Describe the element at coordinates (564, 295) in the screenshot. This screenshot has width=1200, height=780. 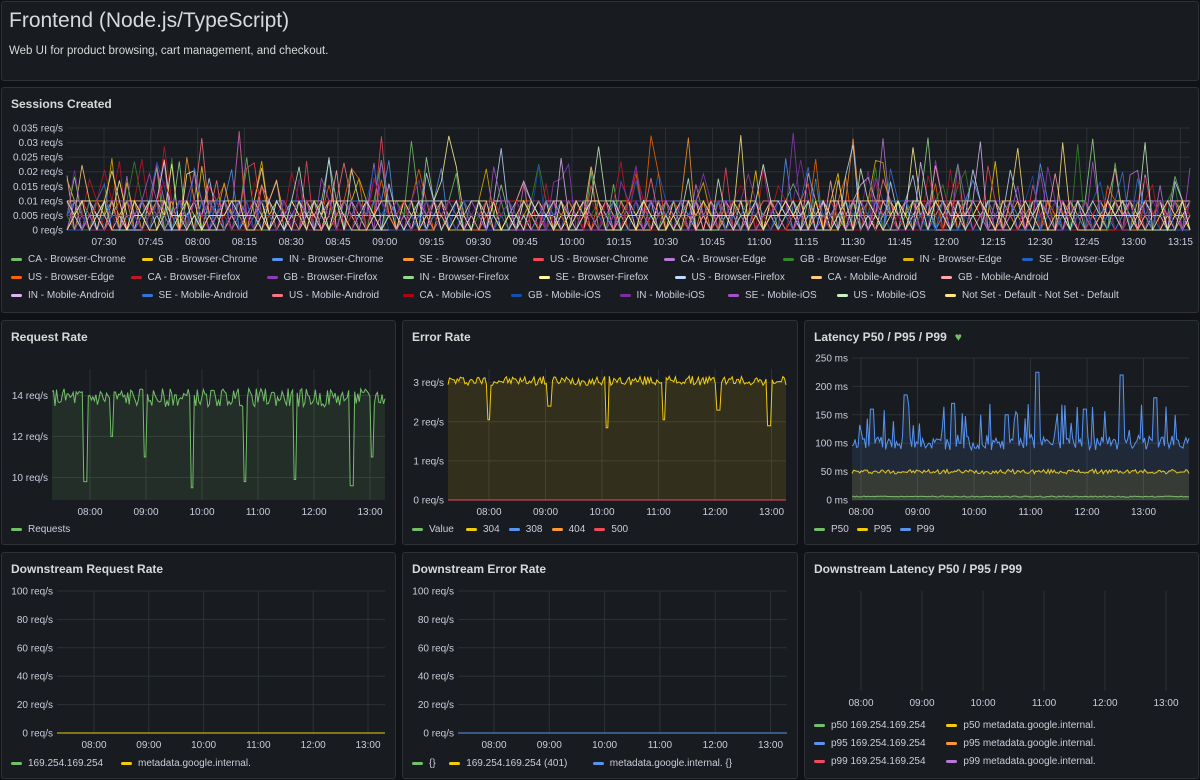
I see `legend-label: GB - Mobile-iOS` at that location.